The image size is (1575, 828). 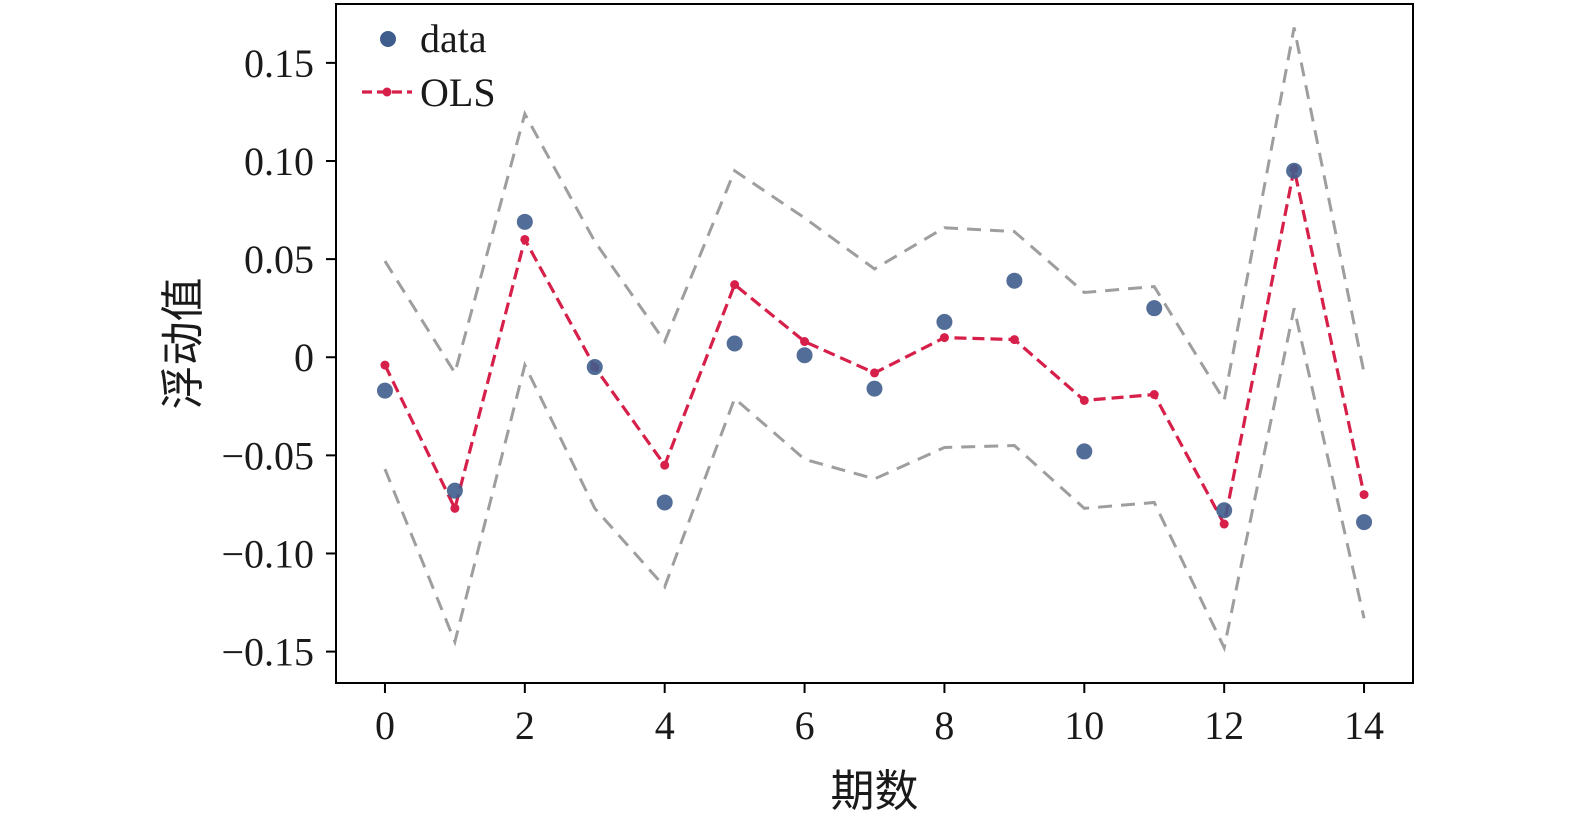 What do you see at coordinates (879, 715) in the screenshot?
I see `x-axis-ticks: 0 2 4 6 8 10 12 14` at bounding box center [879, 715].